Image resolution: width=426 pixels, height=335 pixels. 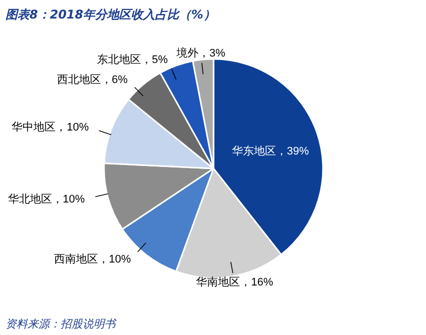 I want to click on chart-title: 图表8：2018年分地区收入占比（%）, so click(x=111, y=15).